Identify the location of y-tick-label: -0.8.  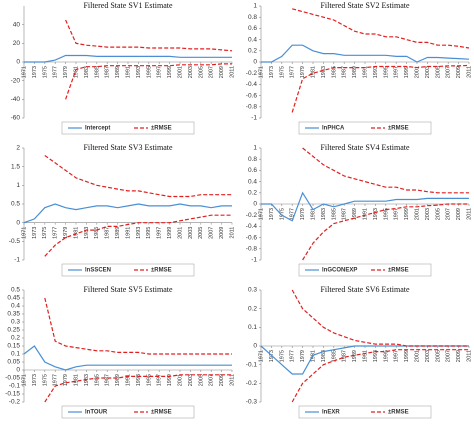
(252, 249).